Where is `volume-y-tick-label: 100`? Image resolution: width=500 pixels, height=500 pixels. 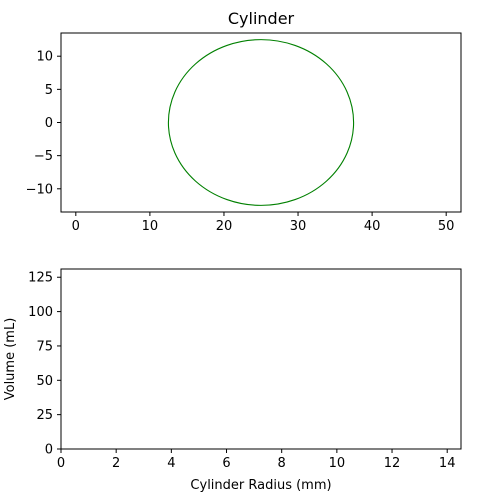
volume-y-tick-label: 100 is located at coordinates (40, 312).